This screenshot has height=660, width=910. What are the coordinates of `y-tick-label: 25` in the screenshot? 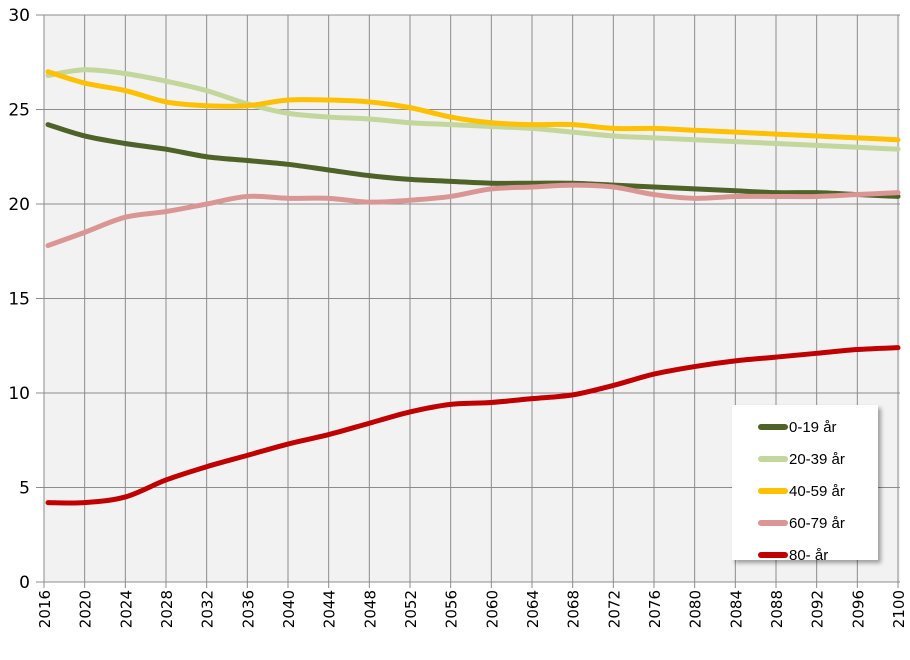 It's located at (19, 111).